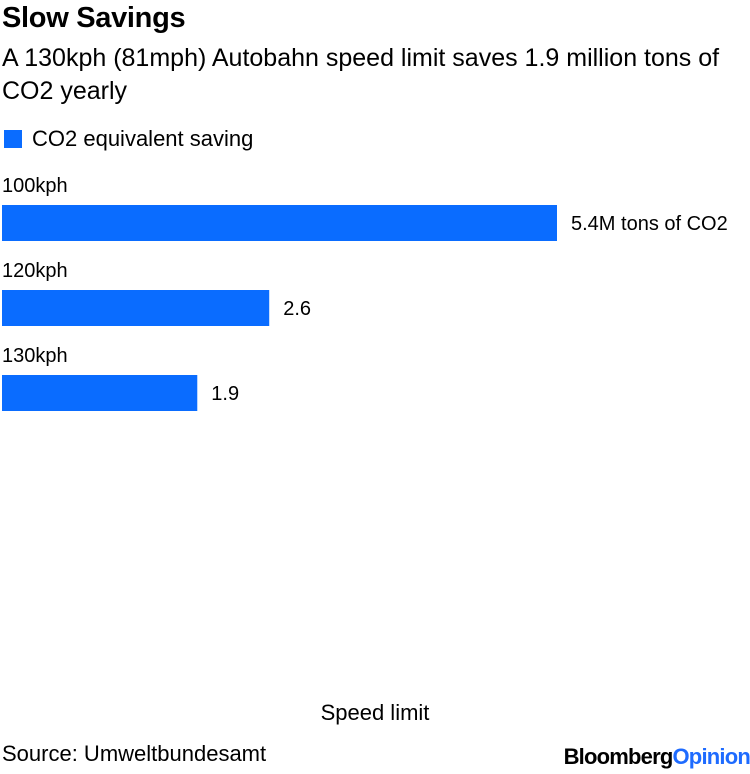 This screenshot has width=750, height=774. Describe the element at coordinates (711, 756) in the screenshot. I see `brand-accent: Opinion` at that location.